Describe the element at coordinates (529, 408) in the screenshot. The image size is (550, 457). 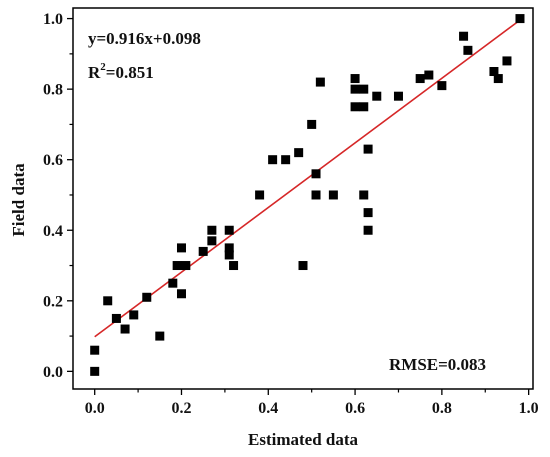
I see `x-tick-label: 1.0` at that location.